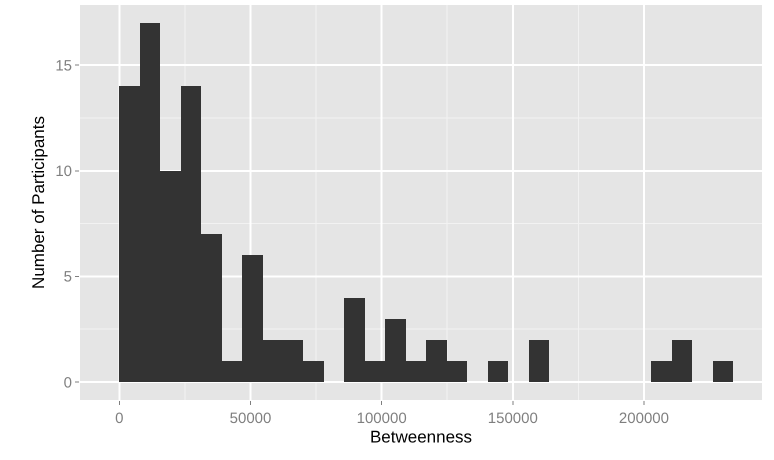 This screenshot has width=774, height=460. Describe the element at coordinates (119, 418) in the screenshot. I see `x-tick-label: 0` at that location.